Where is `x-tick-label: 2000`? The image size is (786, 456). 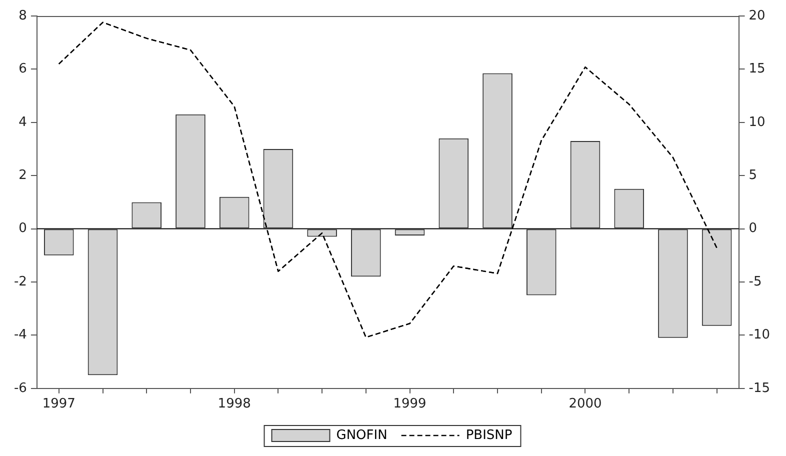
x-tick-label: 2000 is located at coordinates (585, 404).